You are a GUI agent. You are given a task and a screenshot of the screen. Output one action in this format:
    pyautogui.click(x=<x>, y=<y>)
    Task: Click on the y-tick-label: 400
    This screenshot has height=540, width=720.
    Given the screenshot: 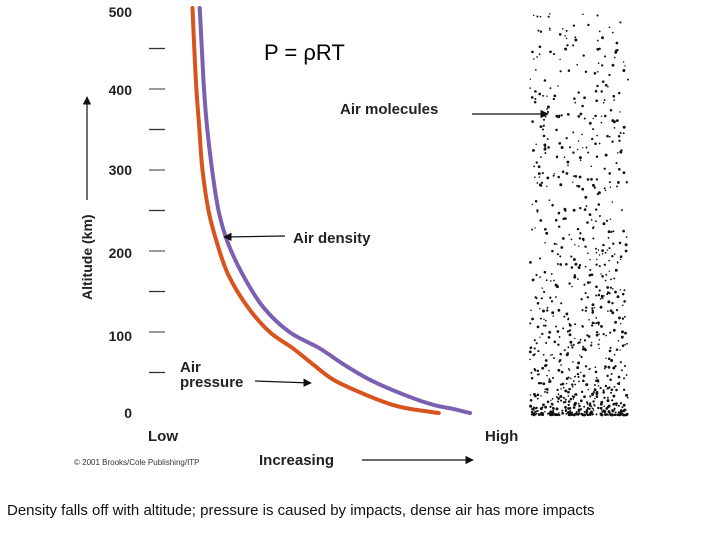 What is the action you would take?
    pyautogui.click(x=121, y=90)
    